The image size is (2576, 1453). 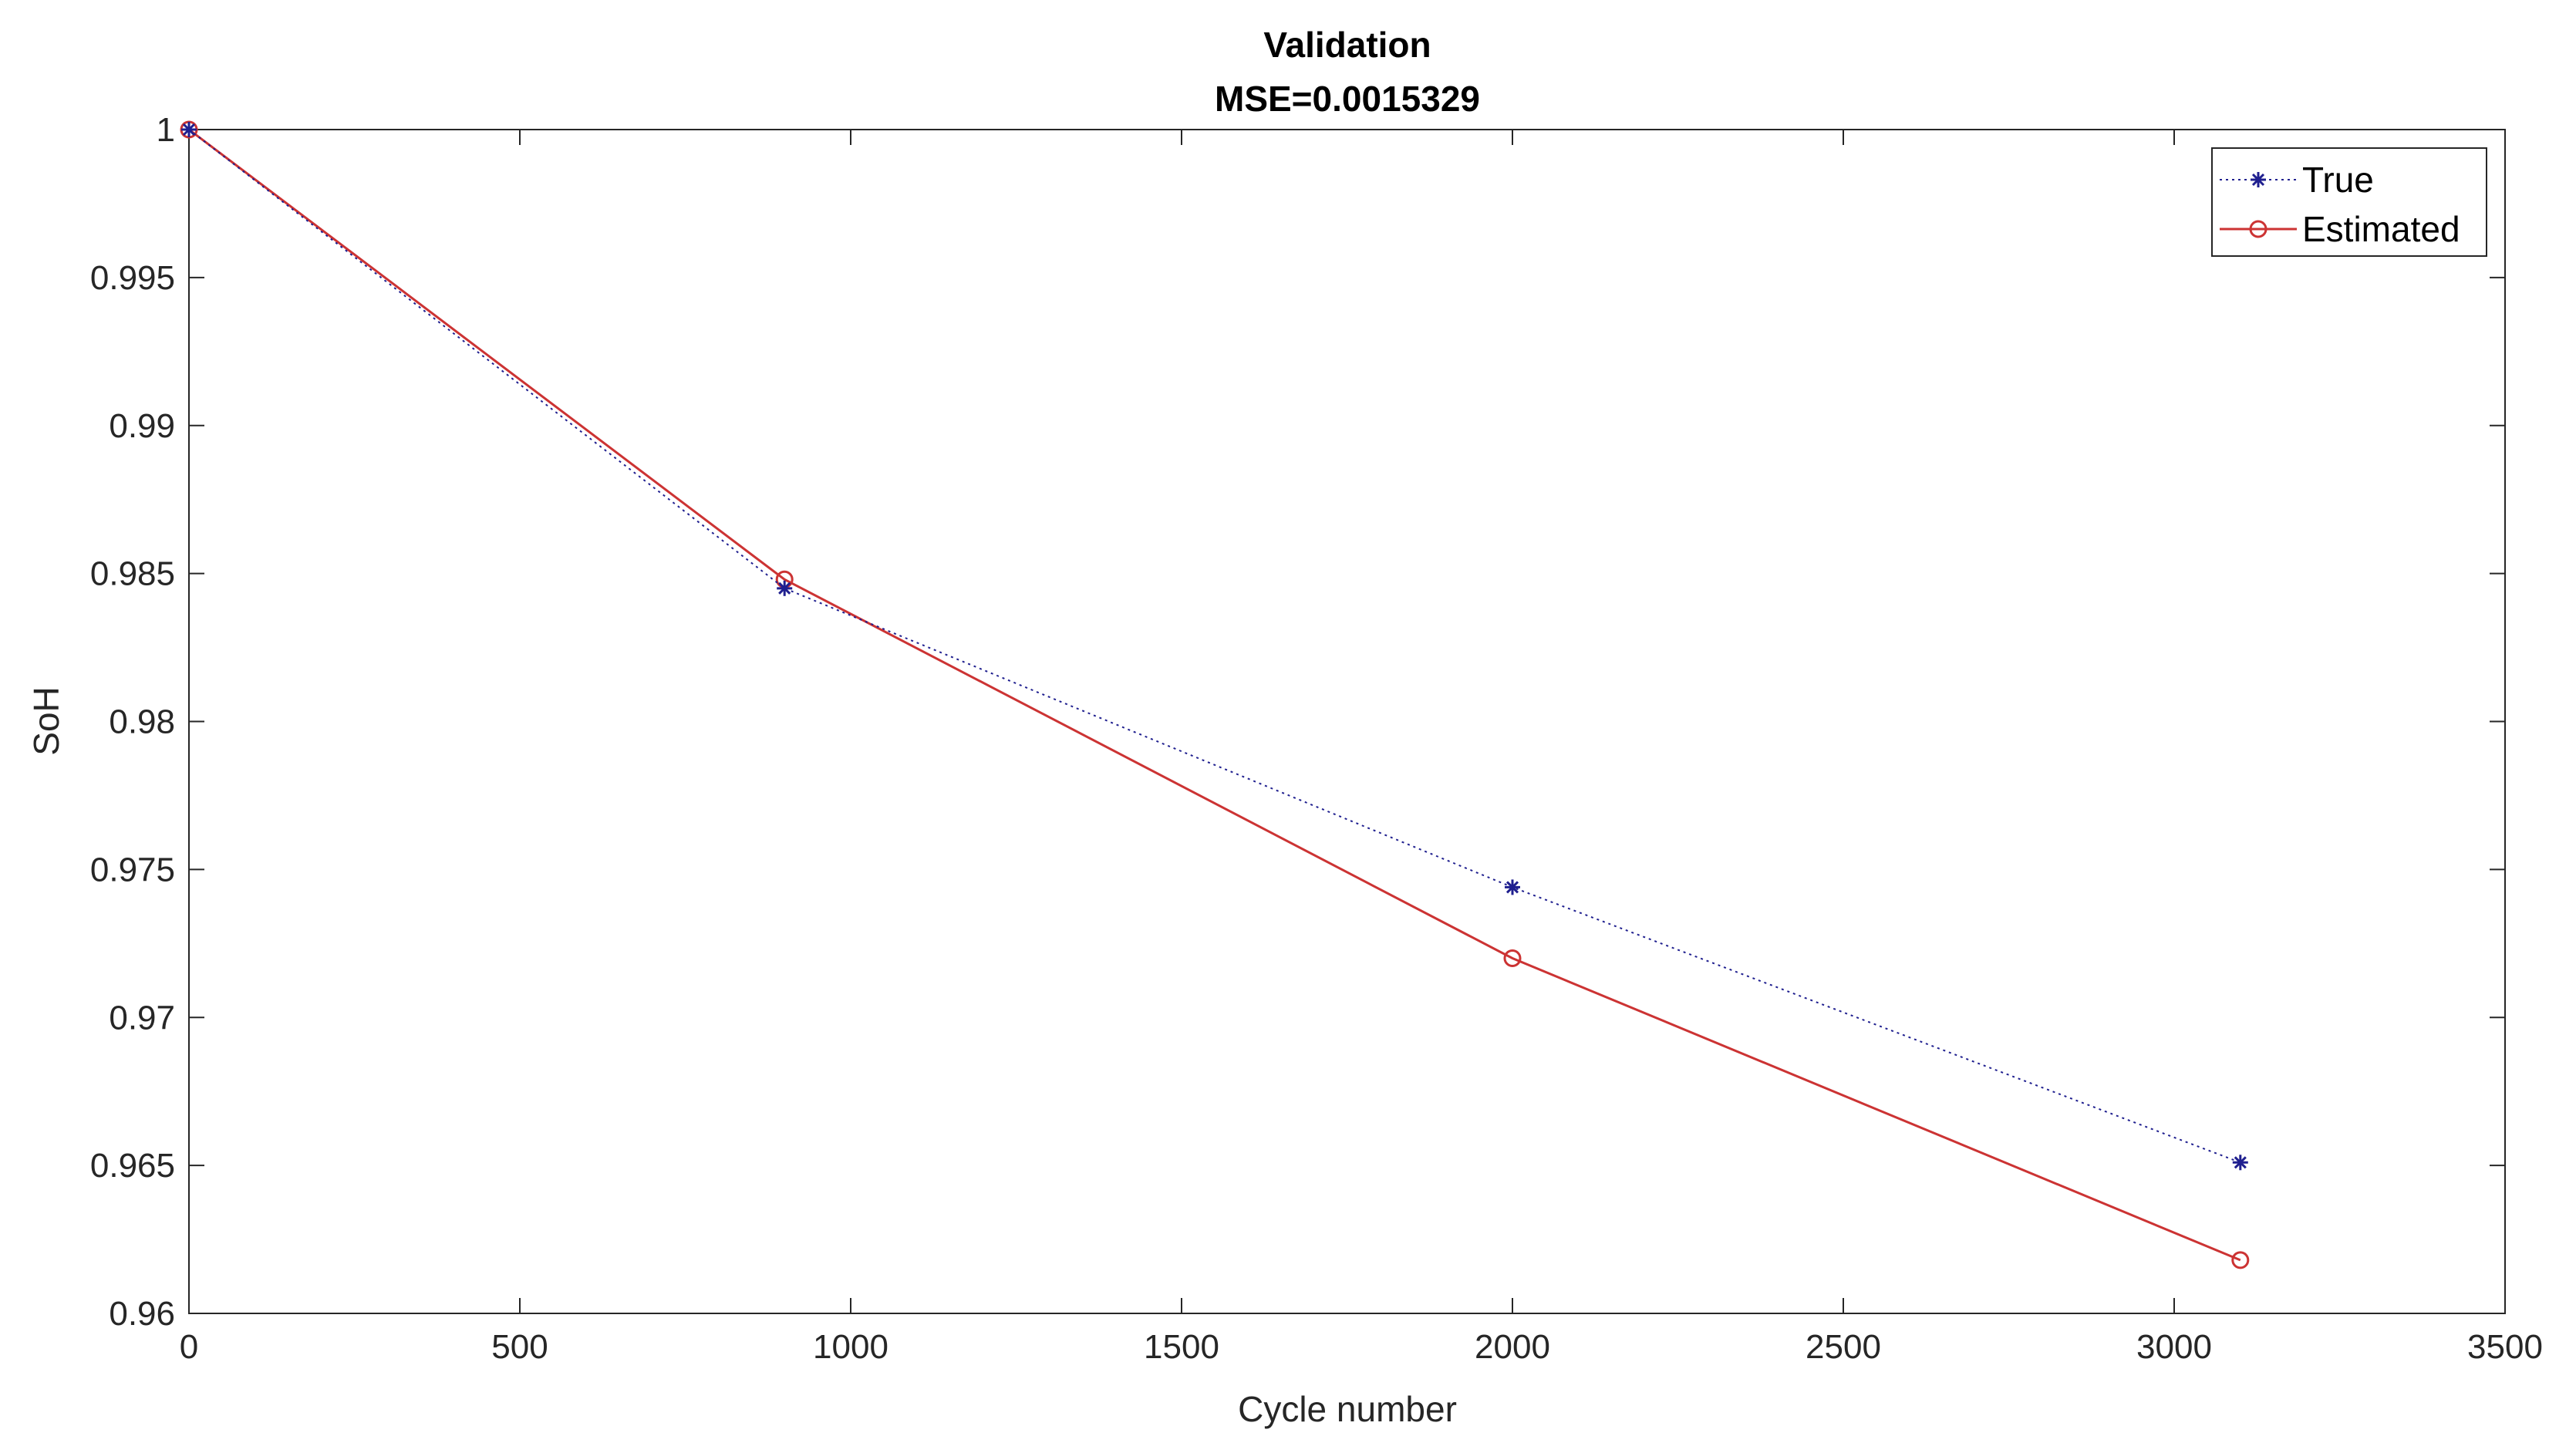 I want to click on x-tick-label: 2500, so click(x=1843, y=1347).